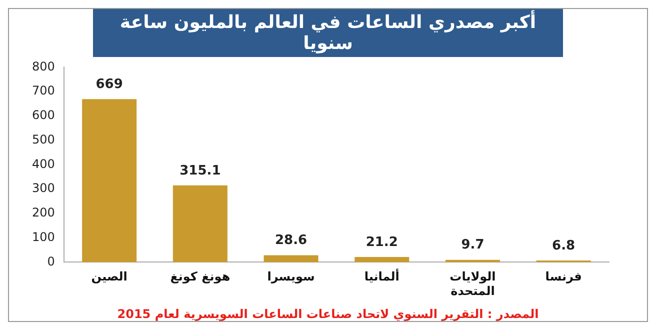 The image size is (660, 330). What do you see at coordinates (51, 261) in the screenshot?
I see `y-tick-label: 0` at bounding box center [51, 261].